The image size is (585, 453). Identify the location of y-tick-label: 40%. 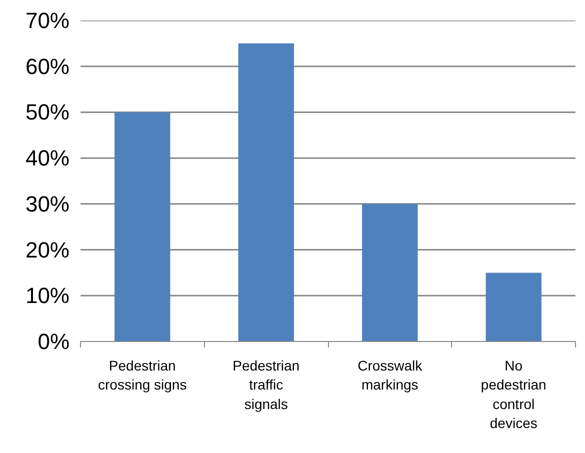
(47, 158).